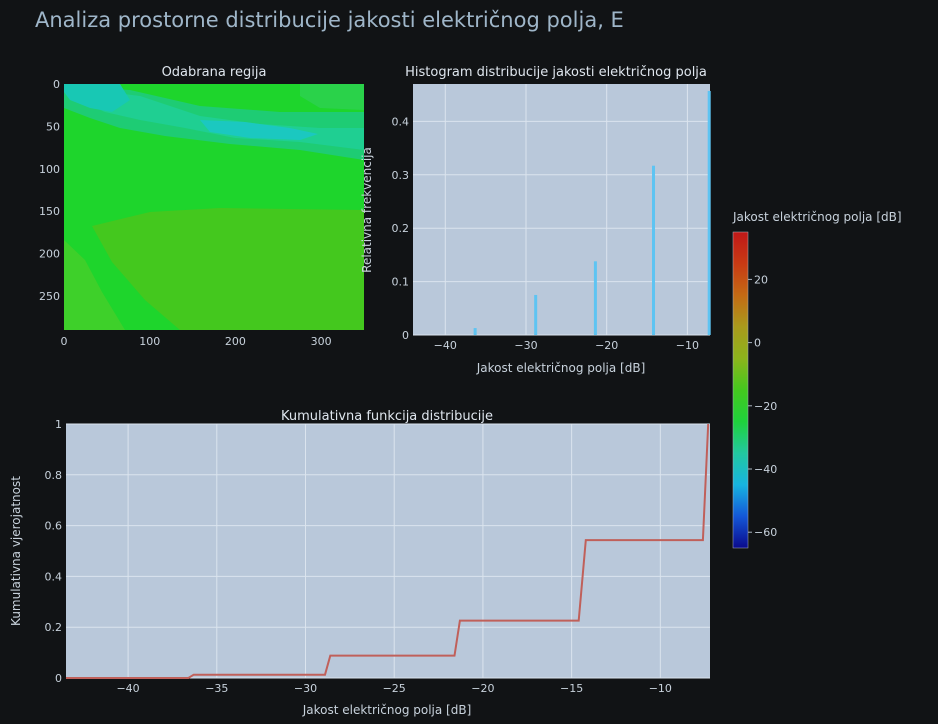 The image size is (938, 724). What do you see at coordinates (49, 190) in the screenshot?
I see `heatmap-y-ticks: 0 50 100 150 200 250` at bounding box center [49, 190].